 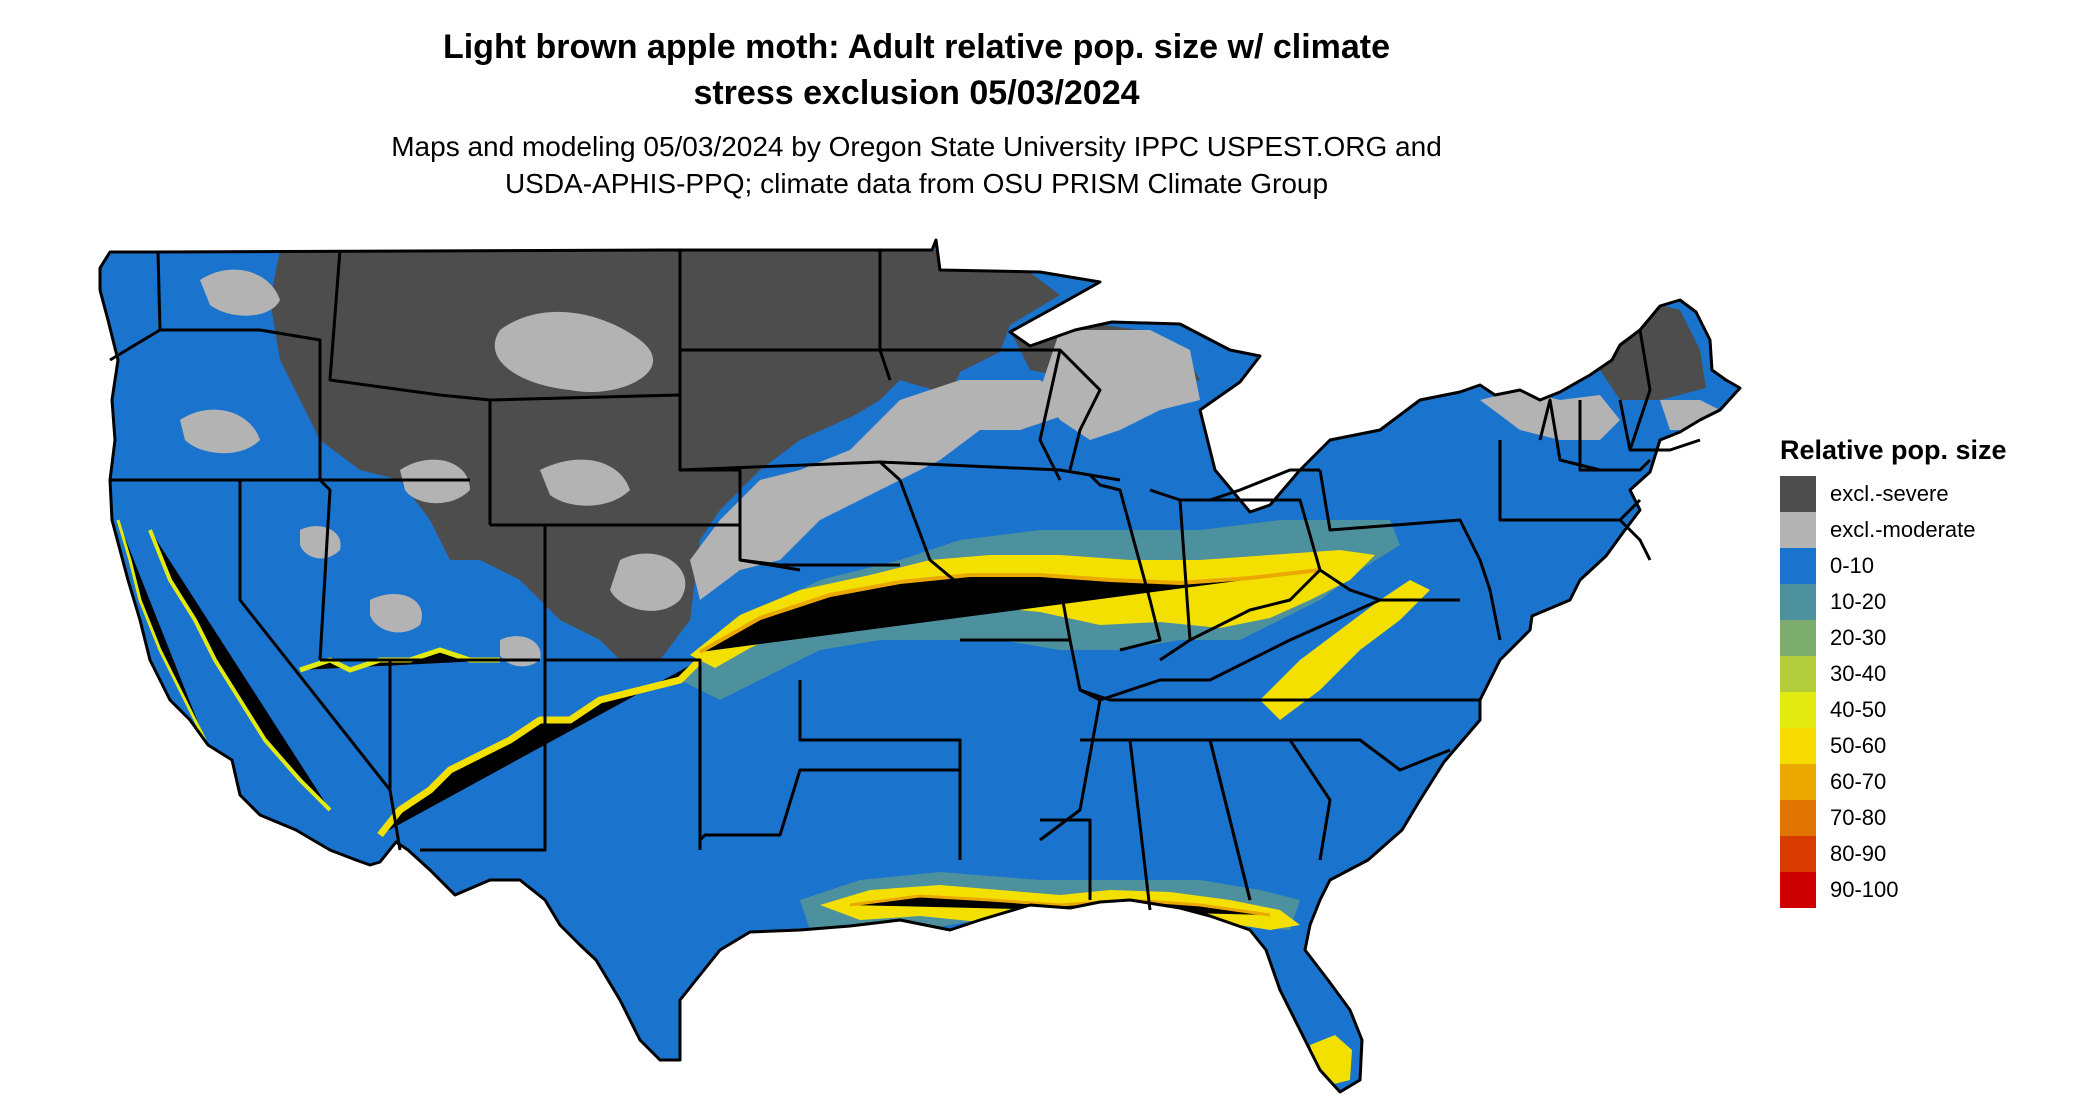 I want to click on legend-item-10-20: 10-20, so click(x=1935, y=602).